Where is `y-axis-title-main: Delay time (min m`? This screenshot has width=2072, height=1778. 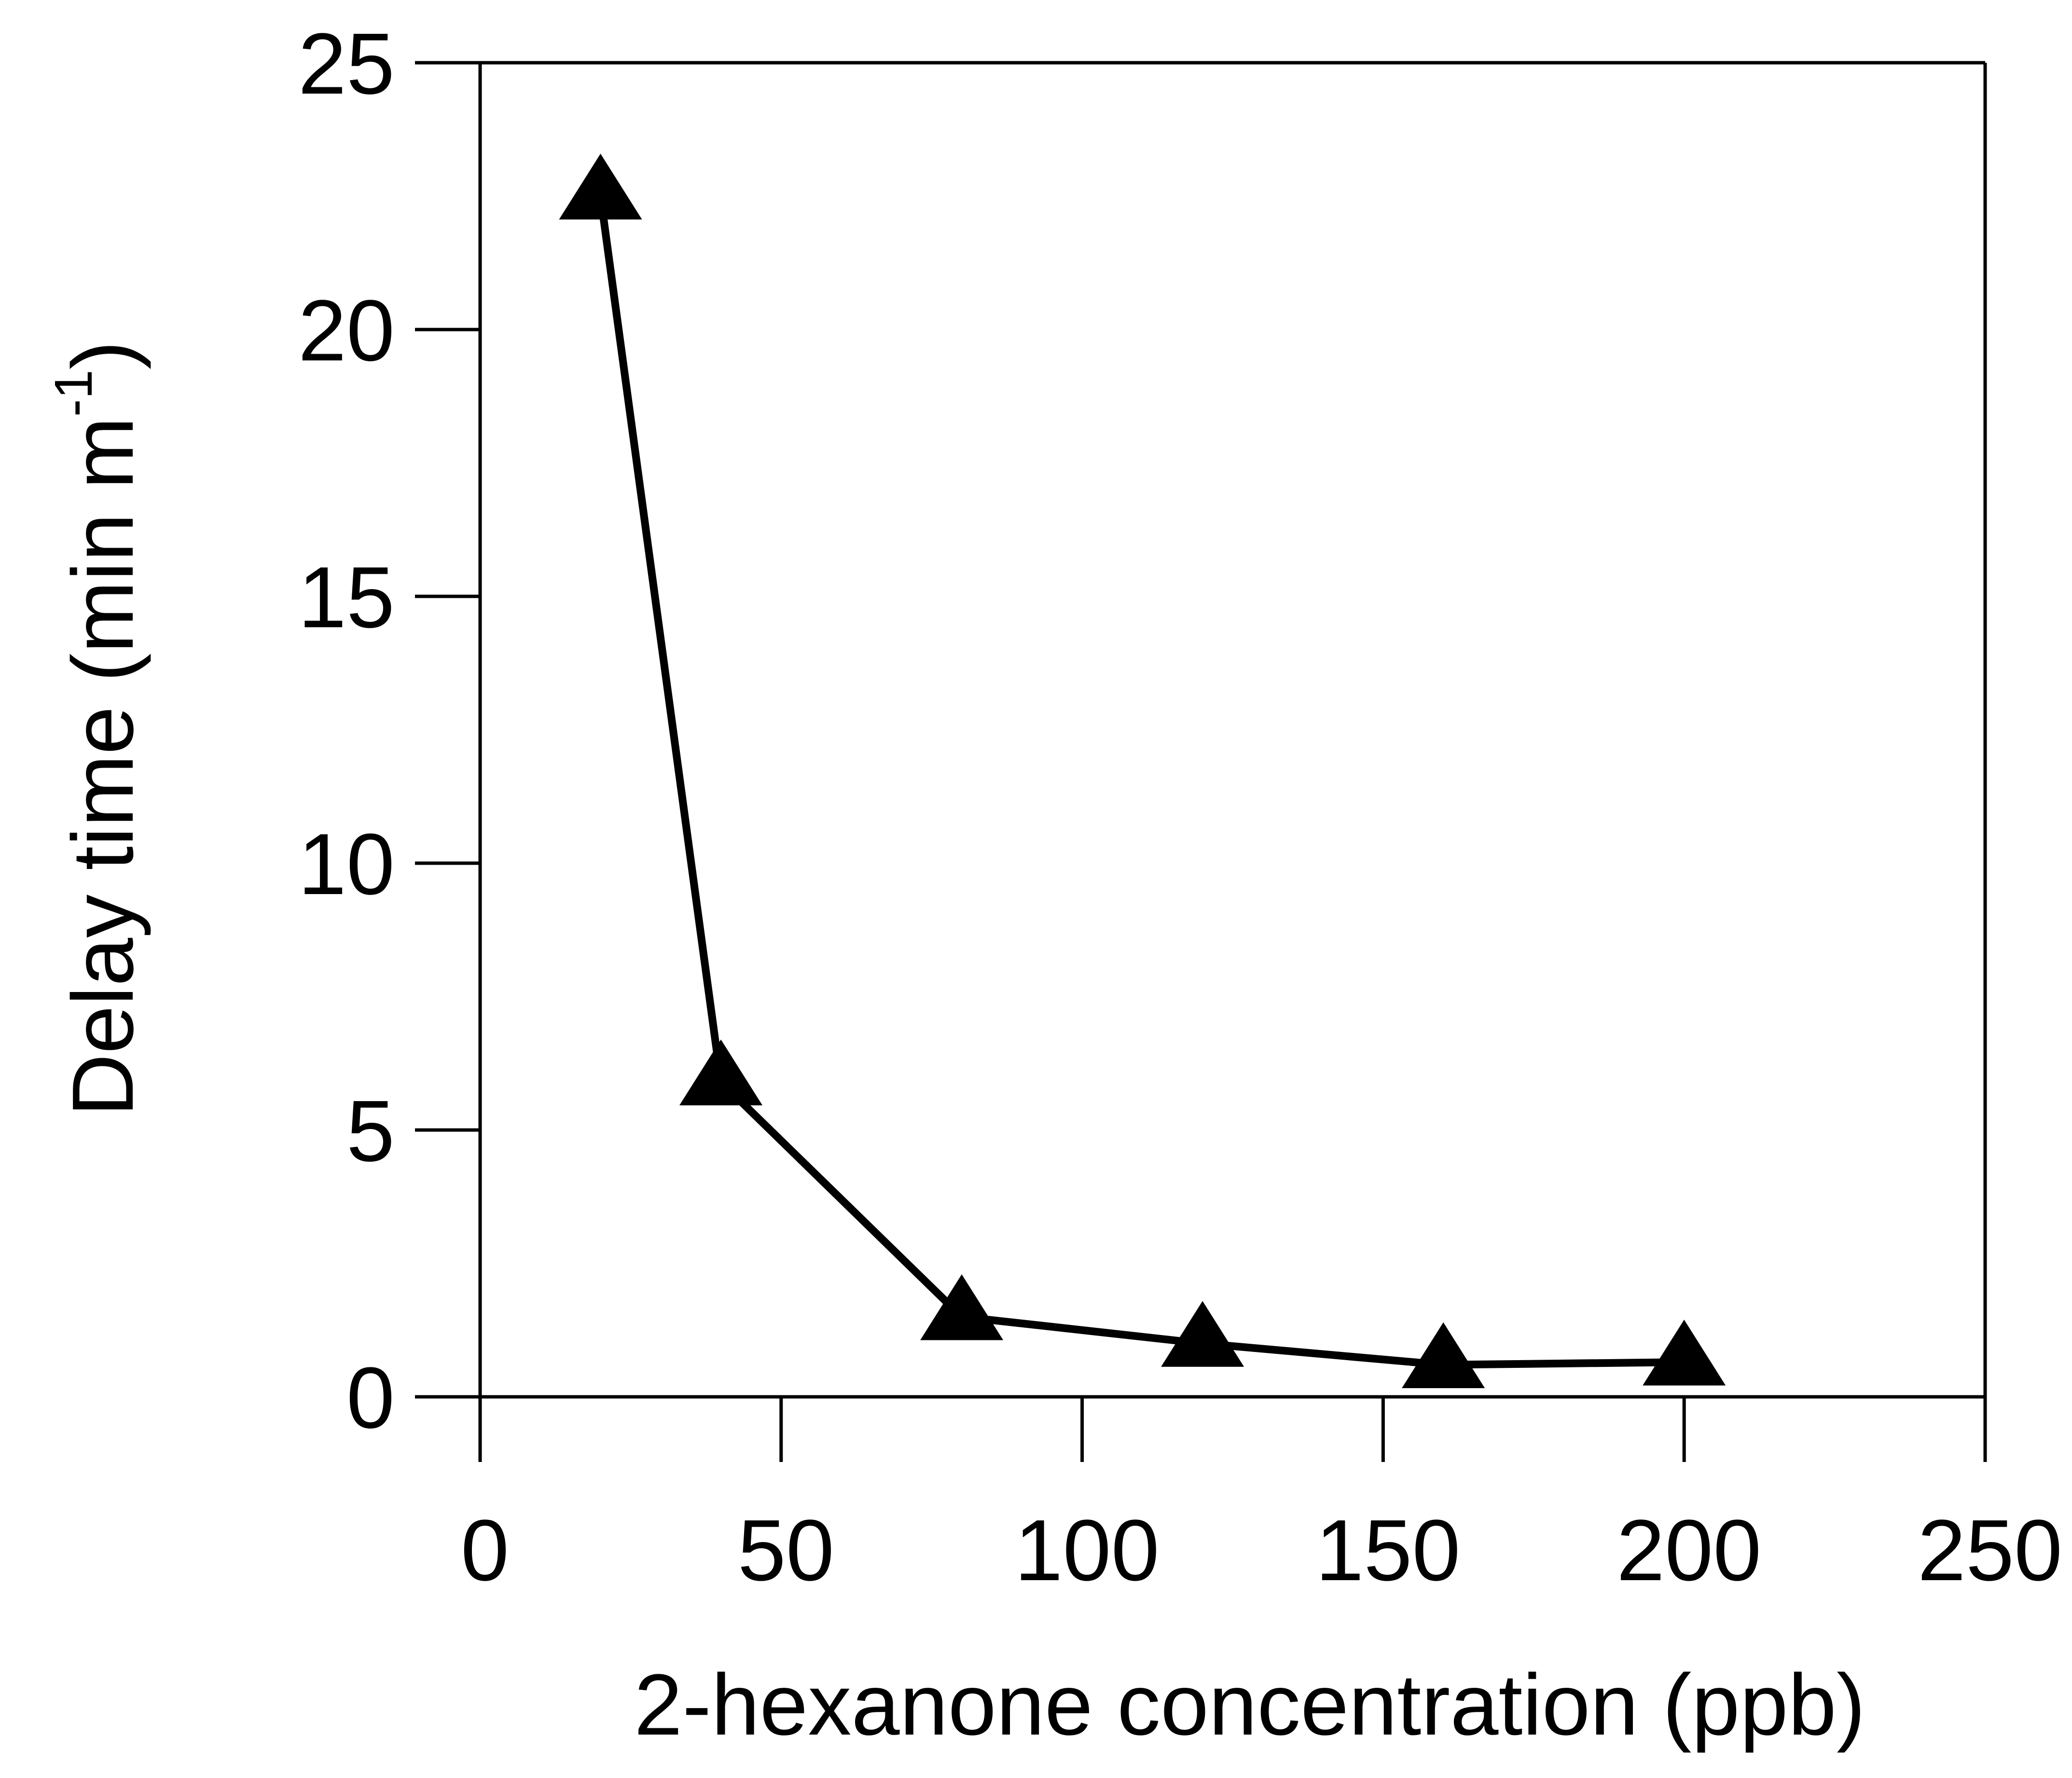 y-axis-title-main: Delay time (min m is located at coordinates (103, 766).